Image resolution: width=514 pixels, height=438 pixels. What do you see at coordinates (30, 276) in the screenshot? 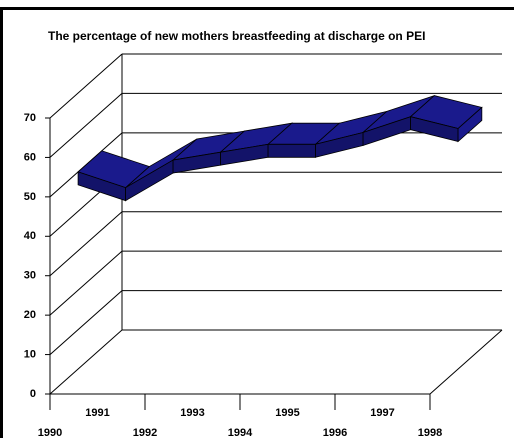
I see `y-tick-label: 30` at bounding box center [30, 276].